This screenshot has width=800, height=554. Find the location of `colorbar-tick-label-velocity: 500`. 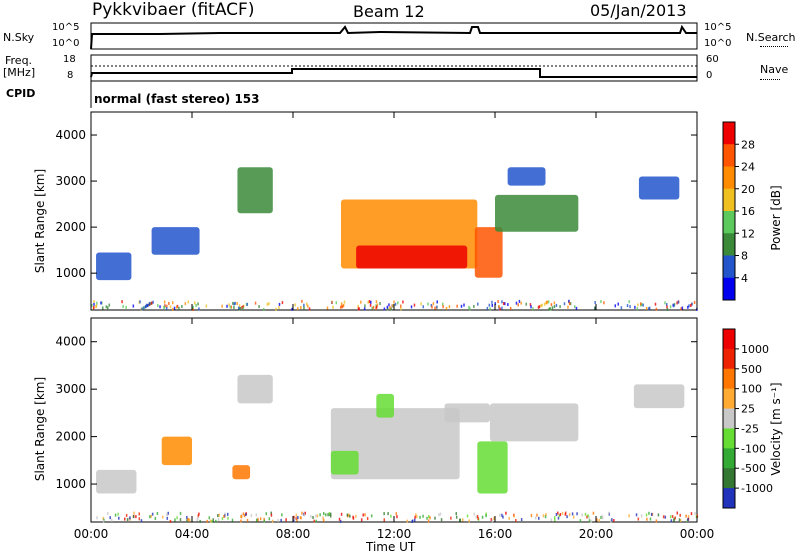

colorbar-tick-label-velocity: 500 is located at coordinates (751, 369).